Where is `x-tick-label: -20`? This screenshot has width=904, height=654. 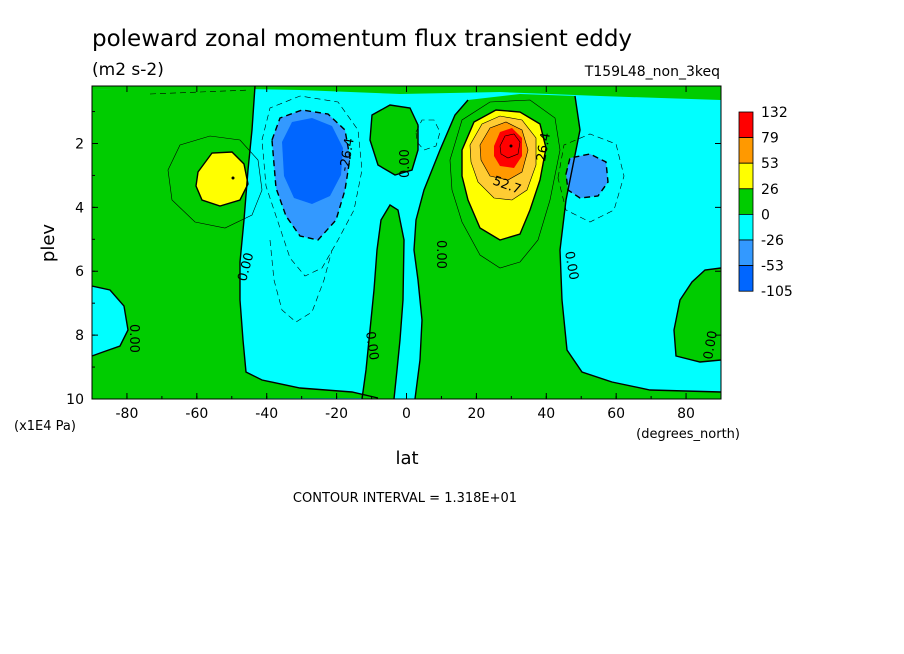 x-tick-label: -20 is located at coordinates (336, 414).